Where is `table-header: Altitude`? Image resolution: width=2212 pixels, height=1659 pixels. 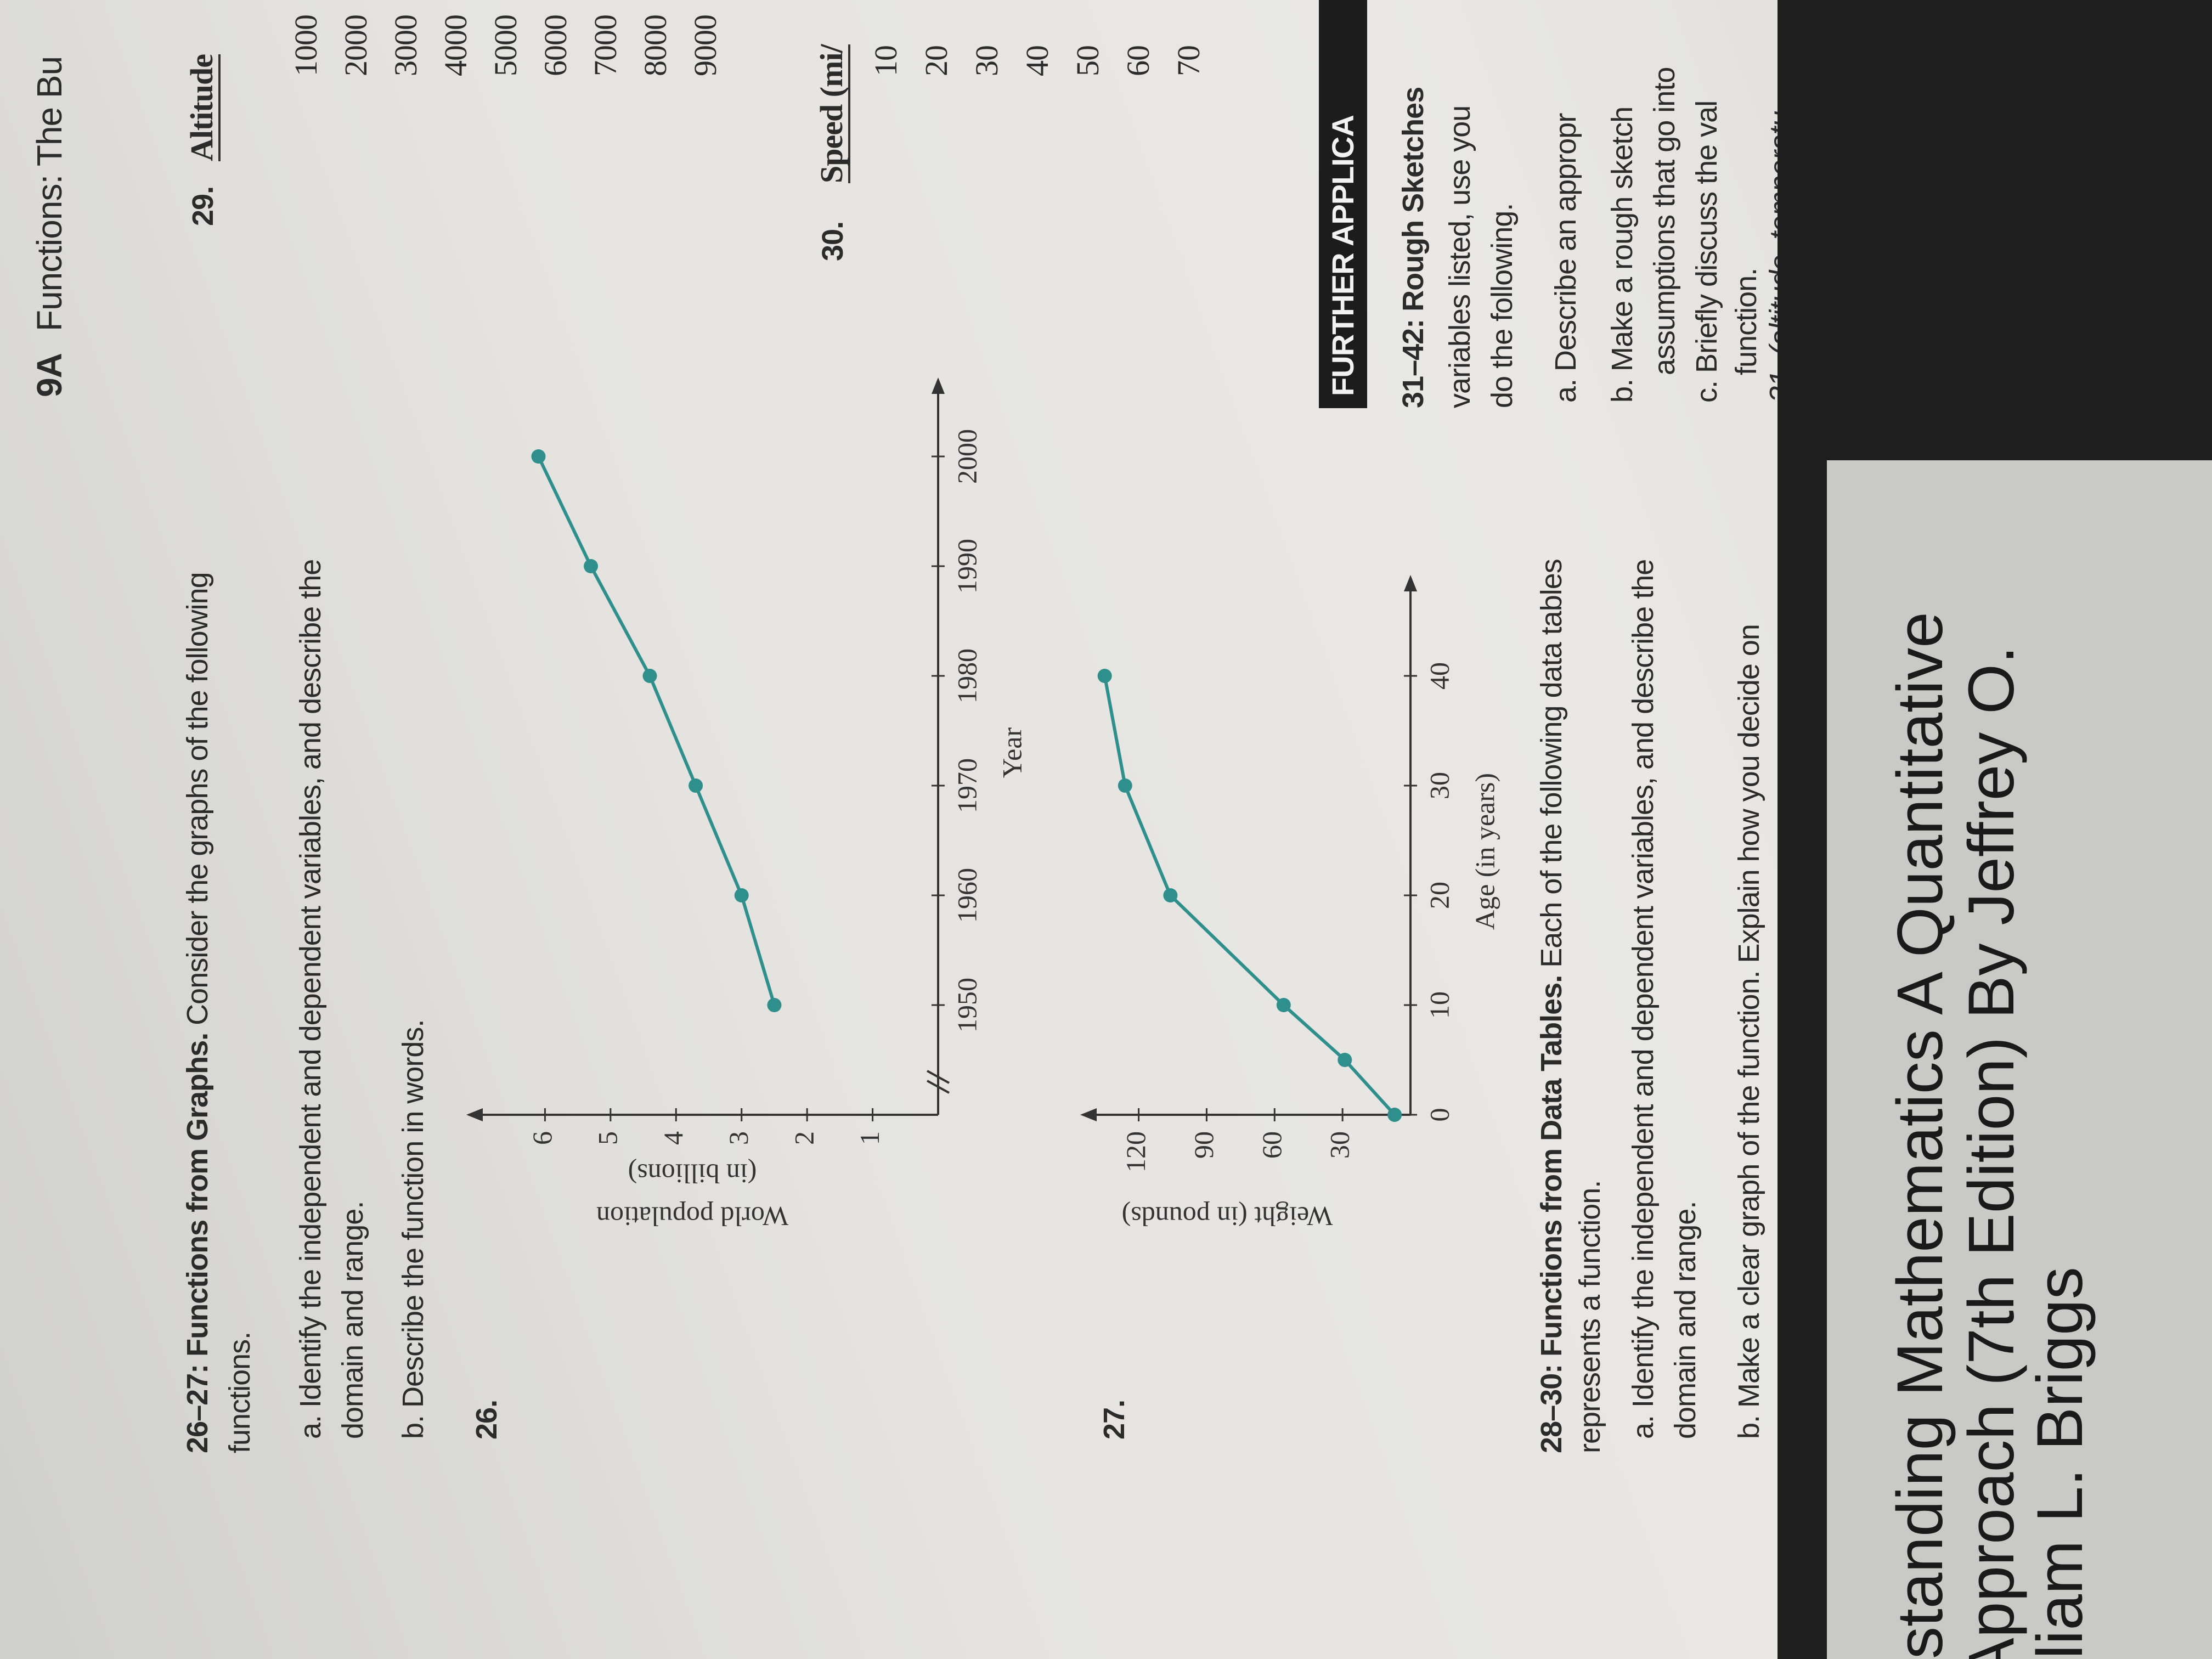 table-header: Altitude is located at coordinates (202, 108).